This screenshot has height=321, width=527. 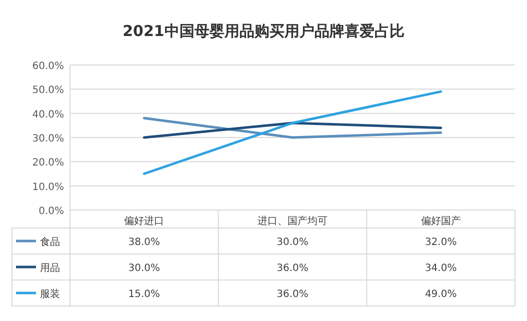 What do you see at coordinates (48, 163) in the screenshot?
I see `y-tick-label: 20.0%` at bounding box center [48, 163].